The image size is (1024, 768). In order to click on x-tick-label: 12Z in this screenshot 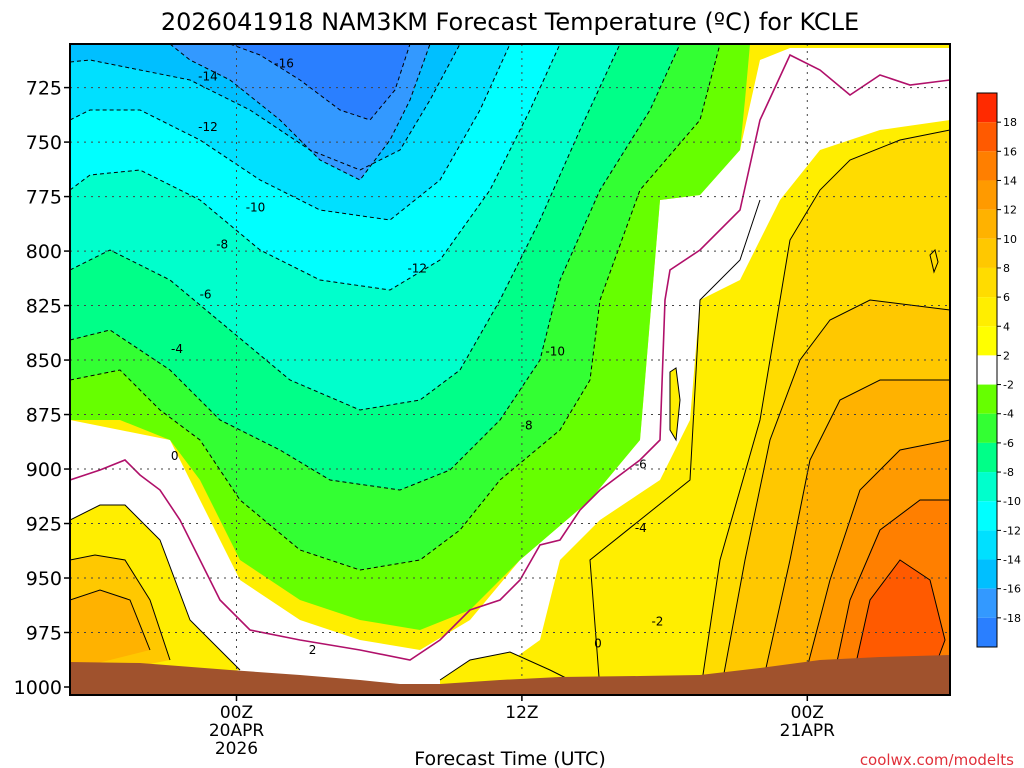, I will do `click(521, 713)`.